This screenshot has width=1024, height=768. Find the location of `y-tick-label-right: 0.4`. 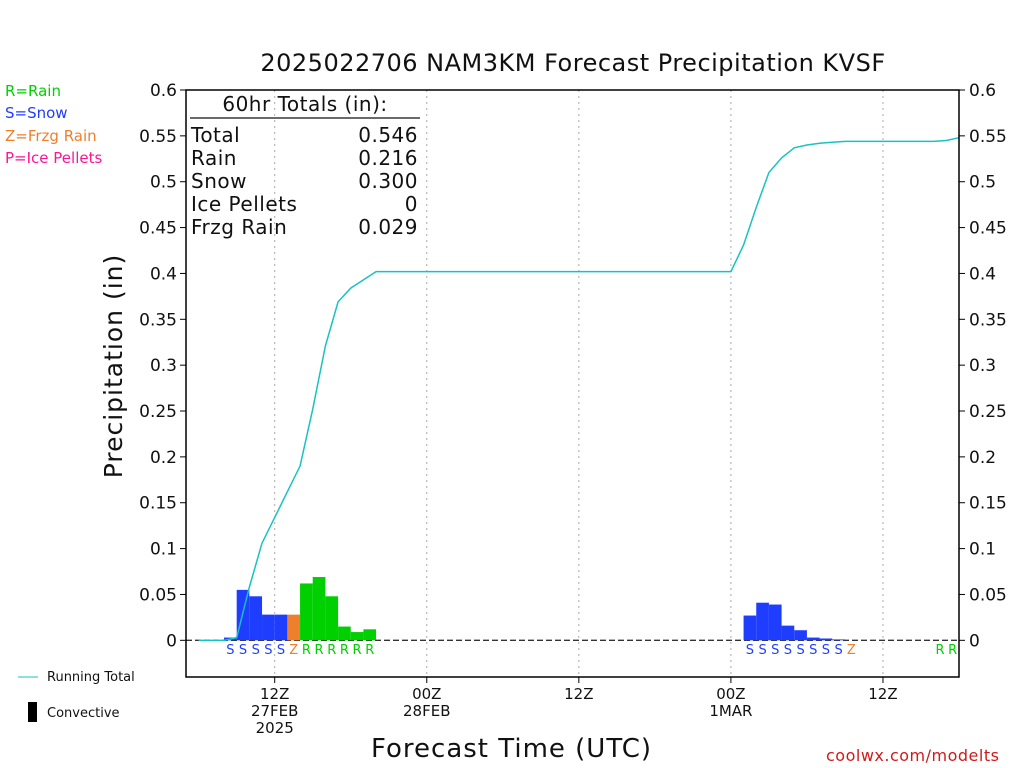

y-tick-label-right: 0.4 is located at coordinates (982, 274).